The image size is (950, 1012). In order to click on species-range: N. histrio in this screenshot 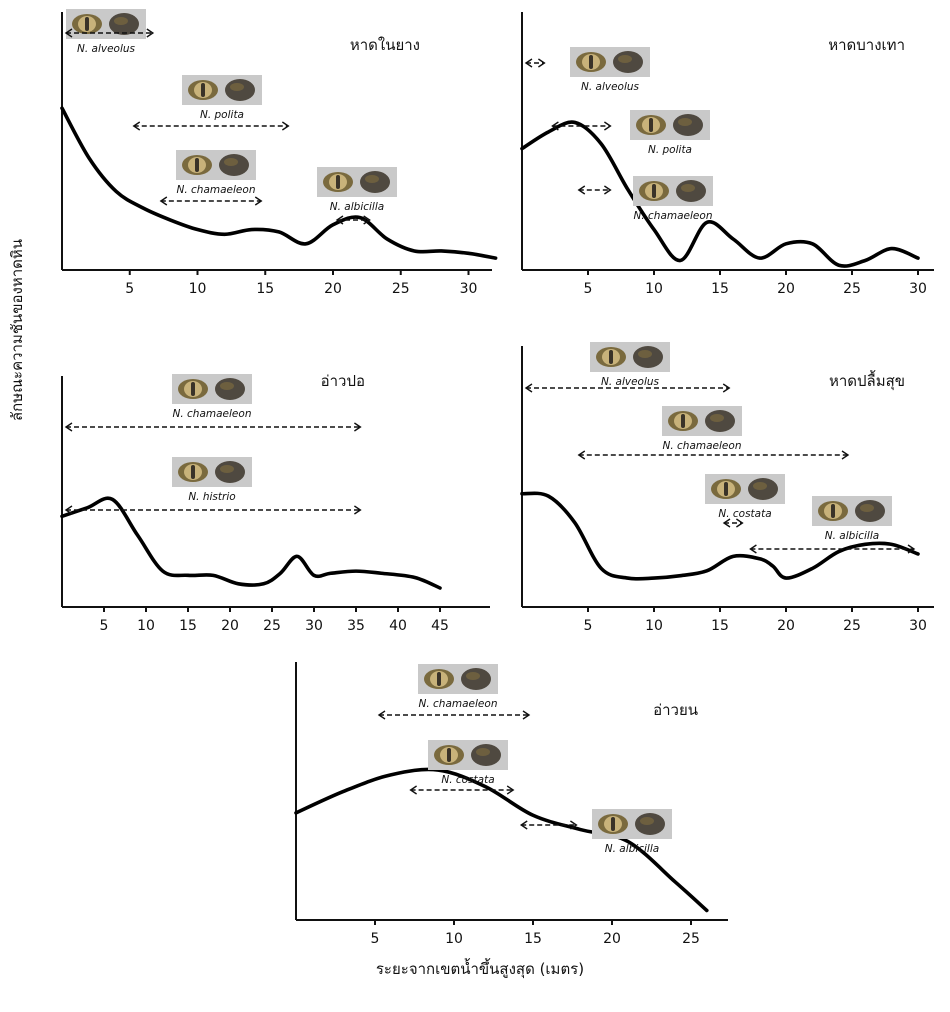, I will do `click(213, 486)`.